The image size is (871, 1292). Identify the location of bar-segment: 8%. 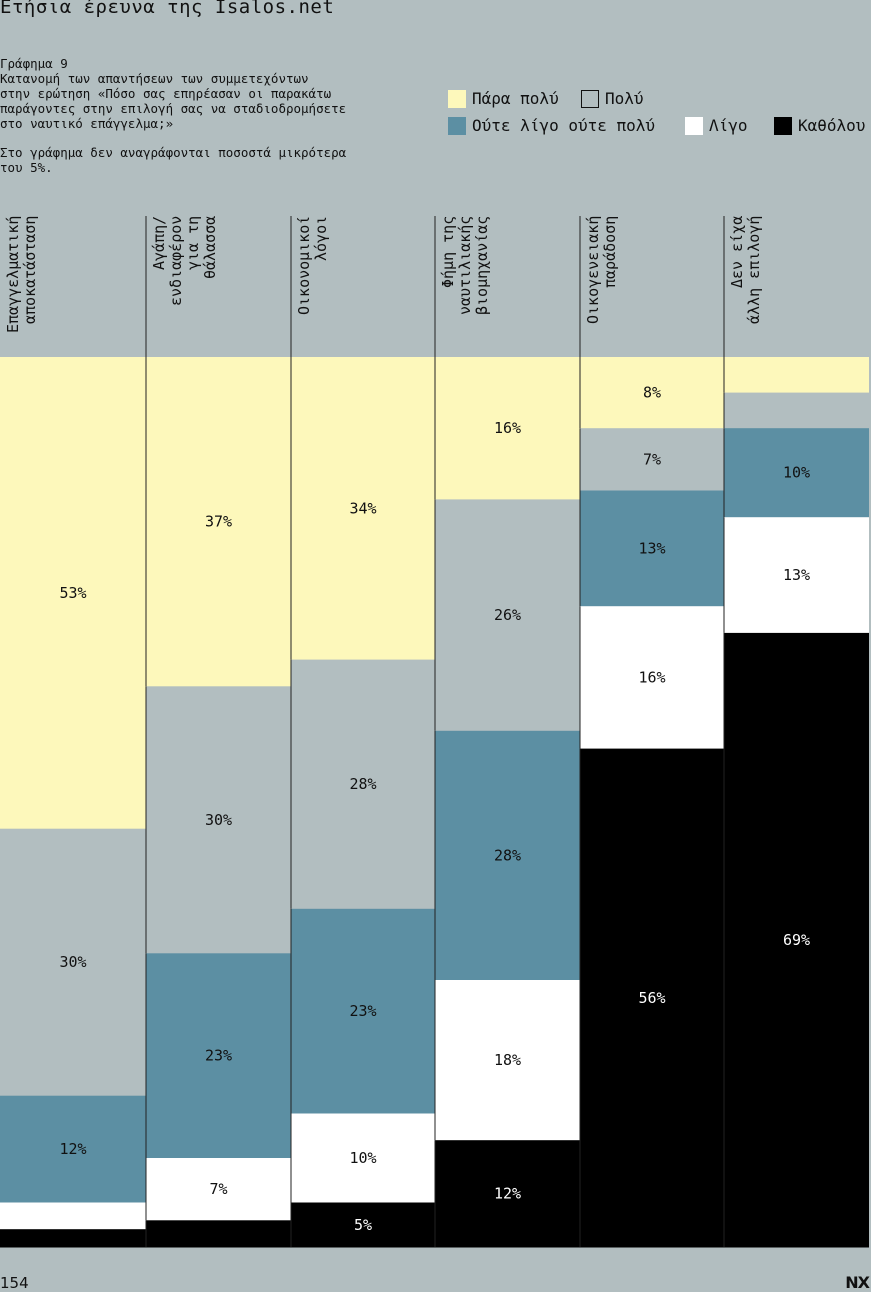
(651, 393).